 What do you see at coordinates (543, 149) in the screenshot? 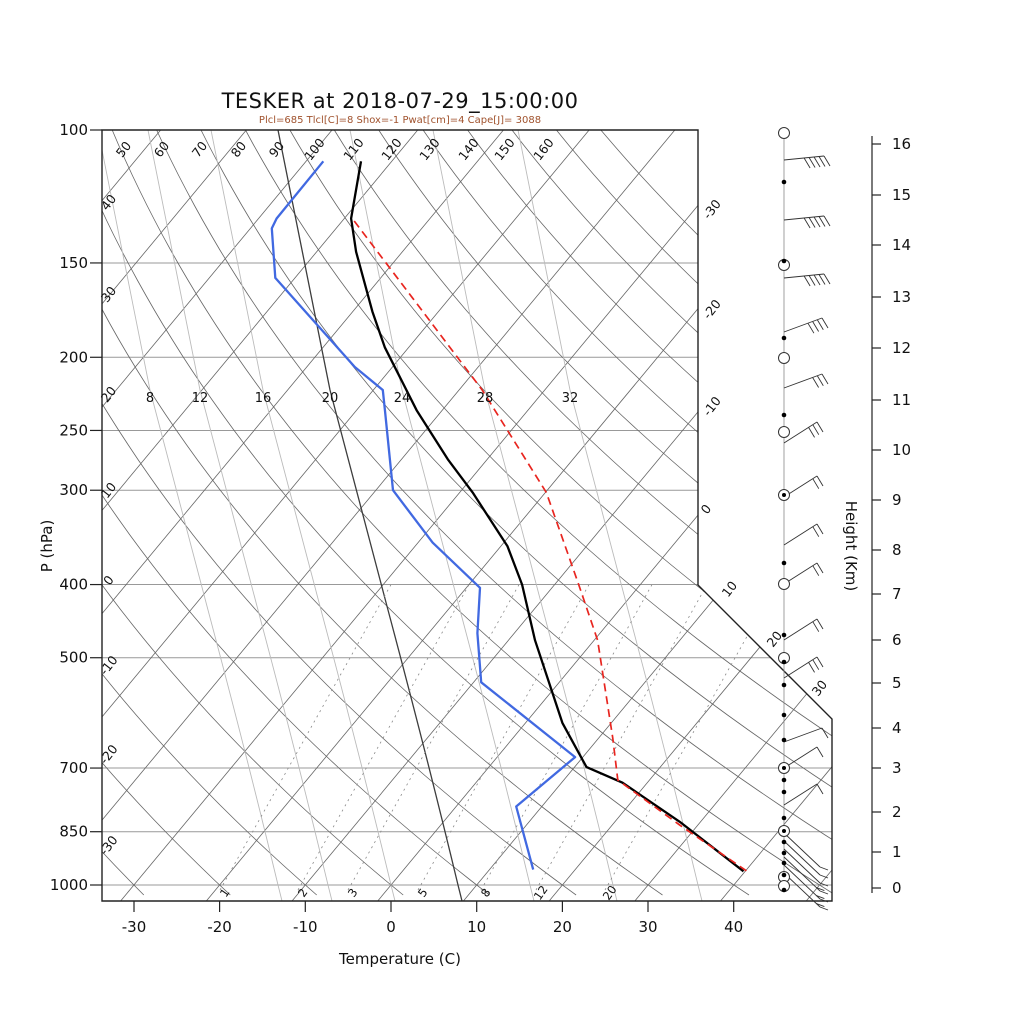
I see `svg-text: 160` at bounding box center [543, 149].